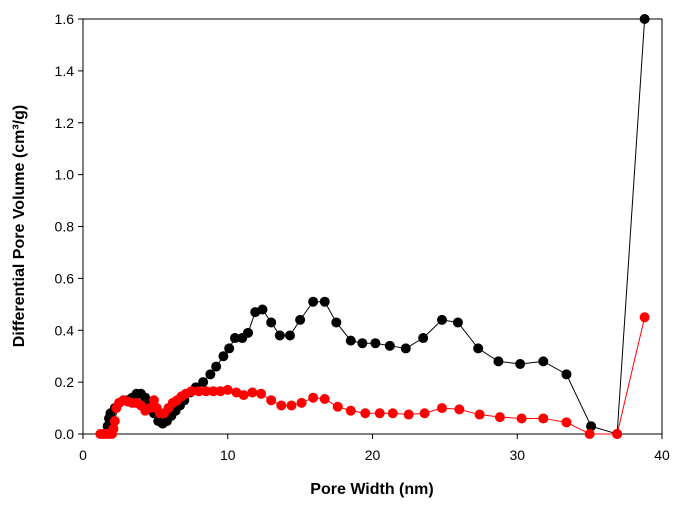  Describe the element at coordinates (65, 330) in the screenshot. I see `y-tick-label: 0.4` at that location.